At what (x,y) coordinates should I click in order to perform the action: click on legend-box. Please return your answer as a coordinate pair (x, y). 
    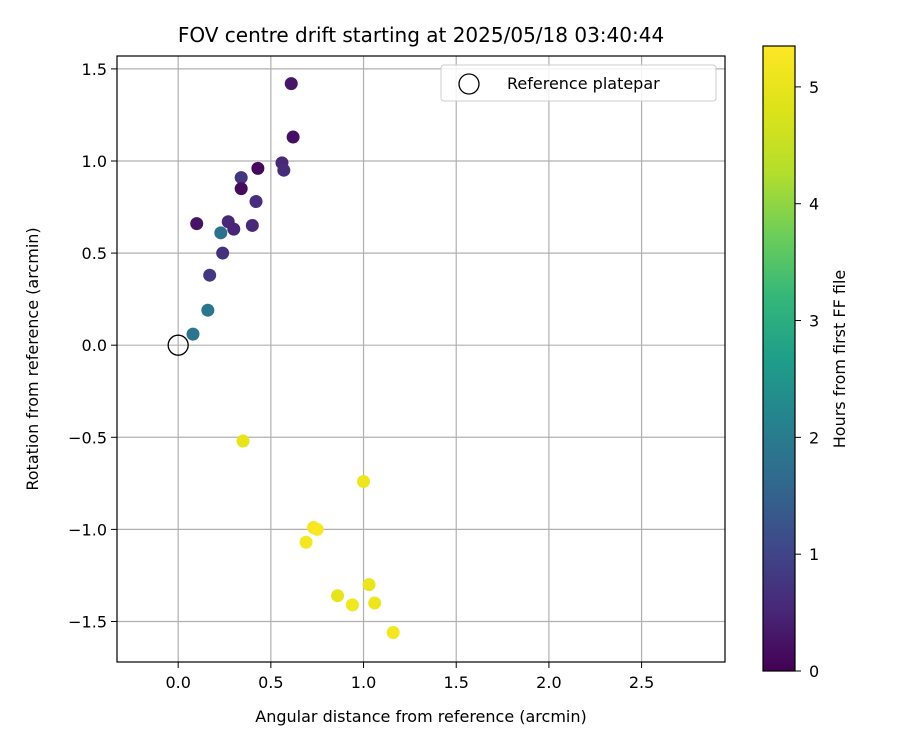
    Looking at the image, I should click on (578, 83).